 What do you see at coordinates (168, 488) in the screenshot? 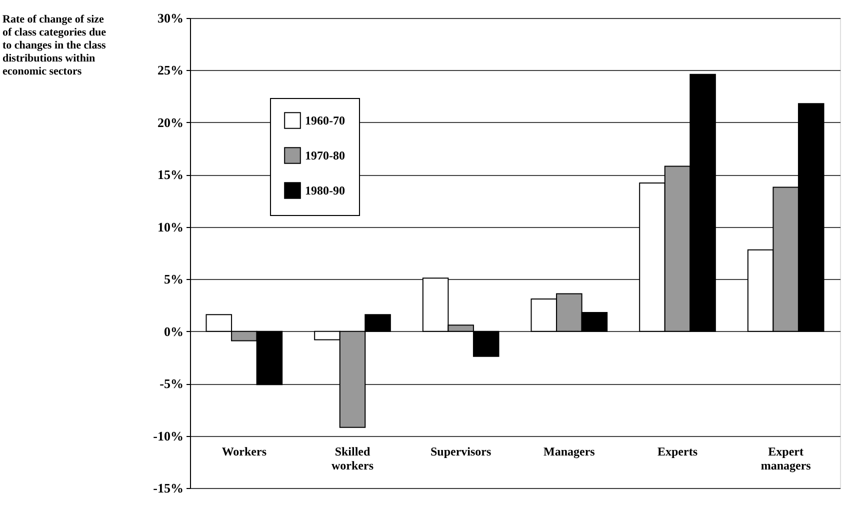
I see `y-tick-label: -15%` at bounding box center [168, 488].